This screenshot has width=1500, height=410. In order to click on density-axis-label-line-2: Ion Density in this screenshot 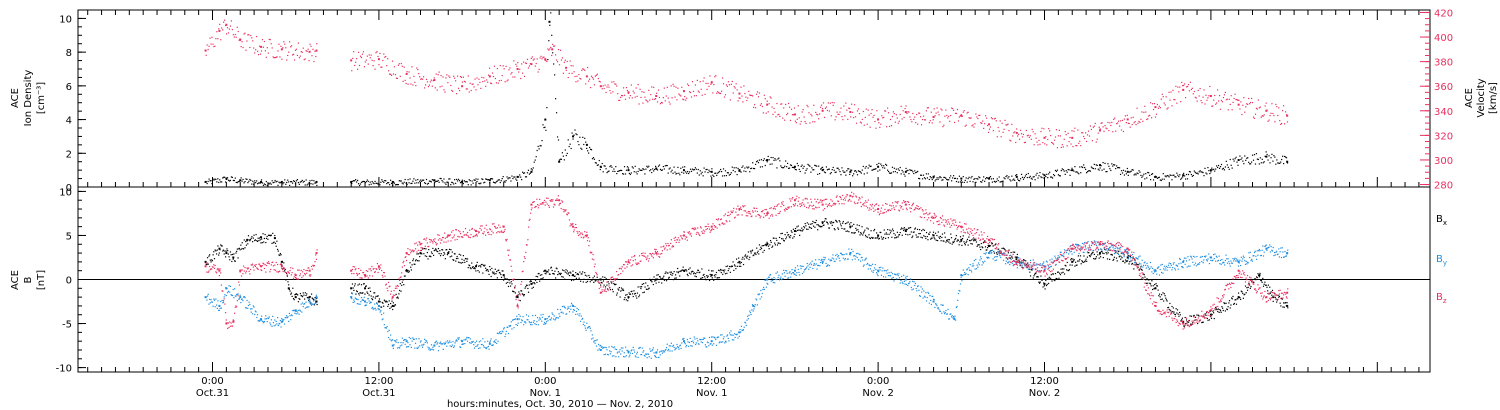, I will do `click(28, 98)`.